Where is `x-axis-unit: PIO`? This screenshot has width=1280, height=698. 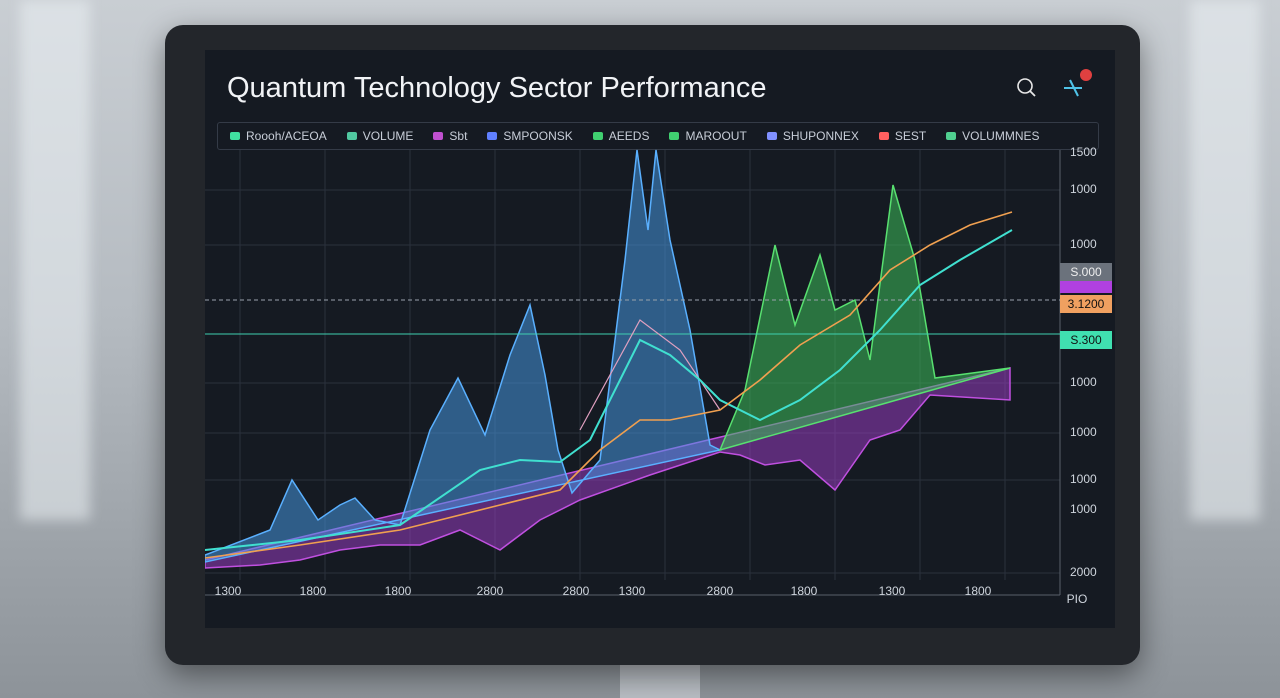
x-axis-unit: PIO is located at coordinates (1077, 599).